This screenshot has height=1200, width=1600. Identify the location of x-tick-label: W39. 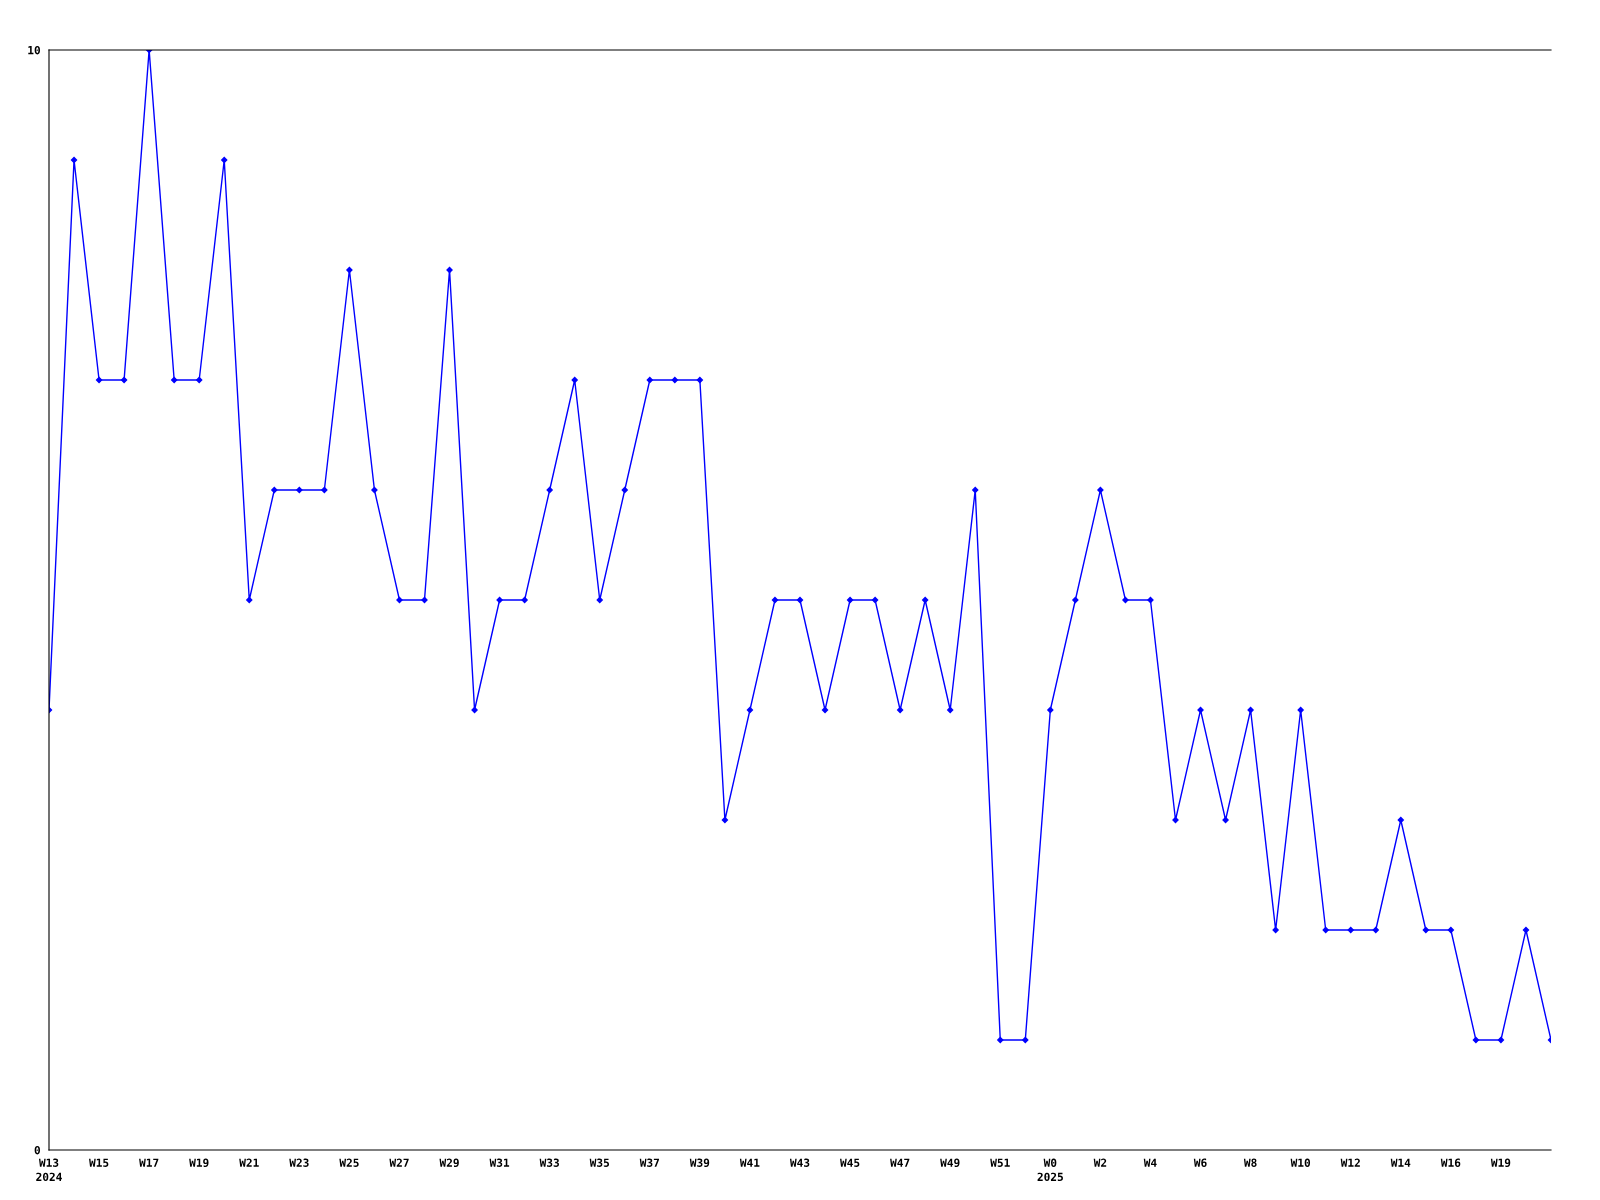
(699, 1162).